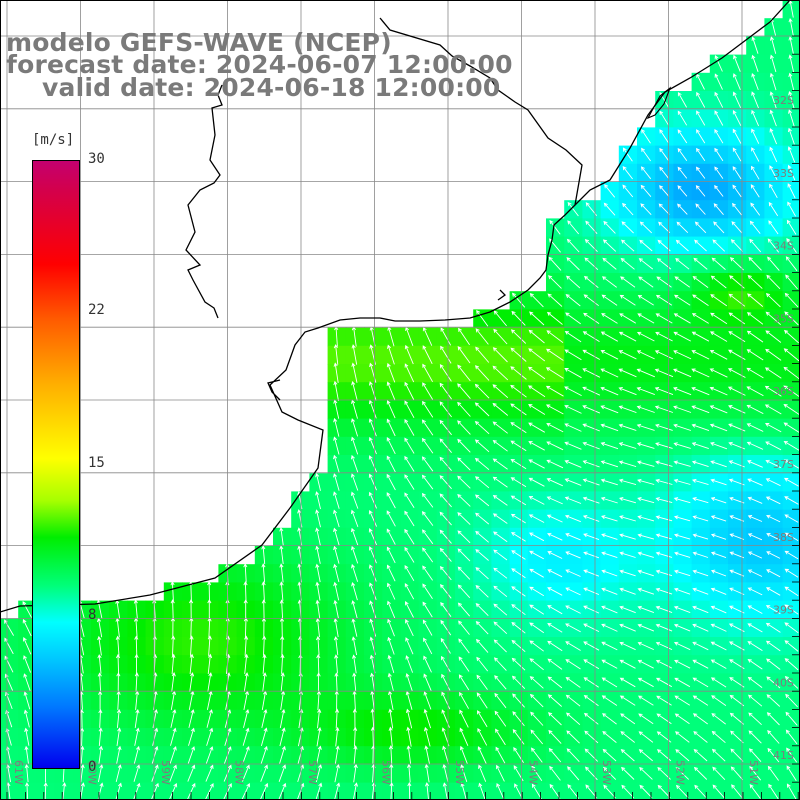 This screenshot has width=800, height=800. Describe the element at coordinates (659, 103) in the screenshot. I see `lagoon-outline` at that location.